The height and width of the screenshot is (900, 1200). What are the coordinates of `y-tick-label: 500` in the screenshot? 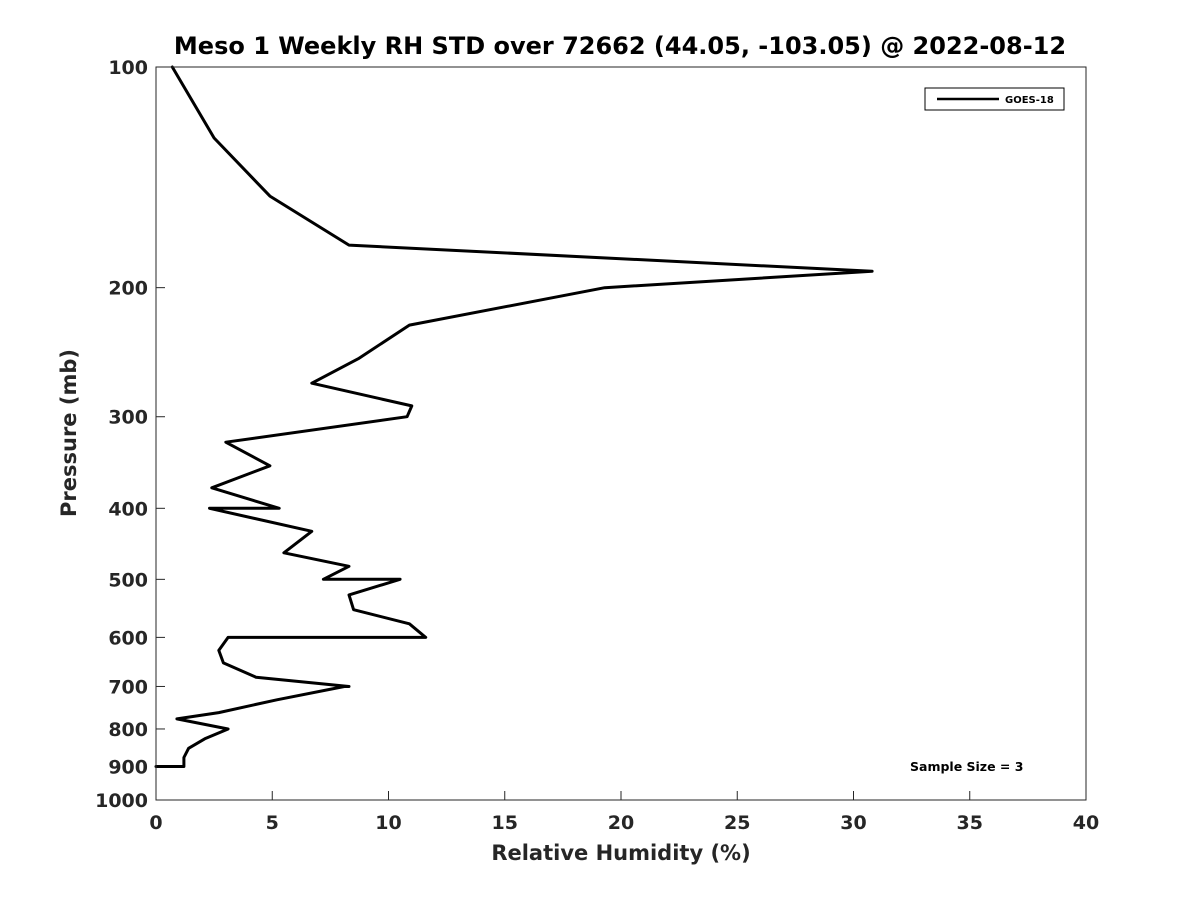 It's located at (128, 580).